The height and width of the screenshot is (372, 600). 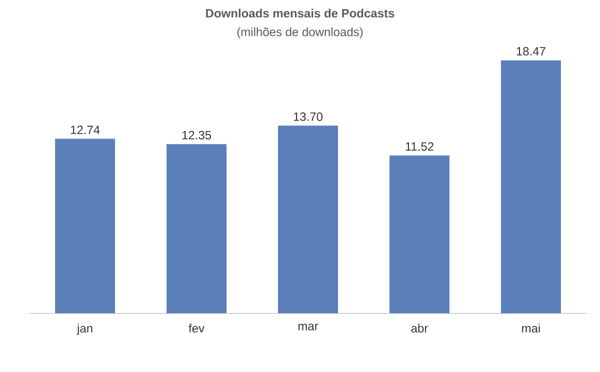 What do you see at coordinates (308, 327) in the screenshot?
I see `x-tick-label: mar` at bounding box center [308, 327].